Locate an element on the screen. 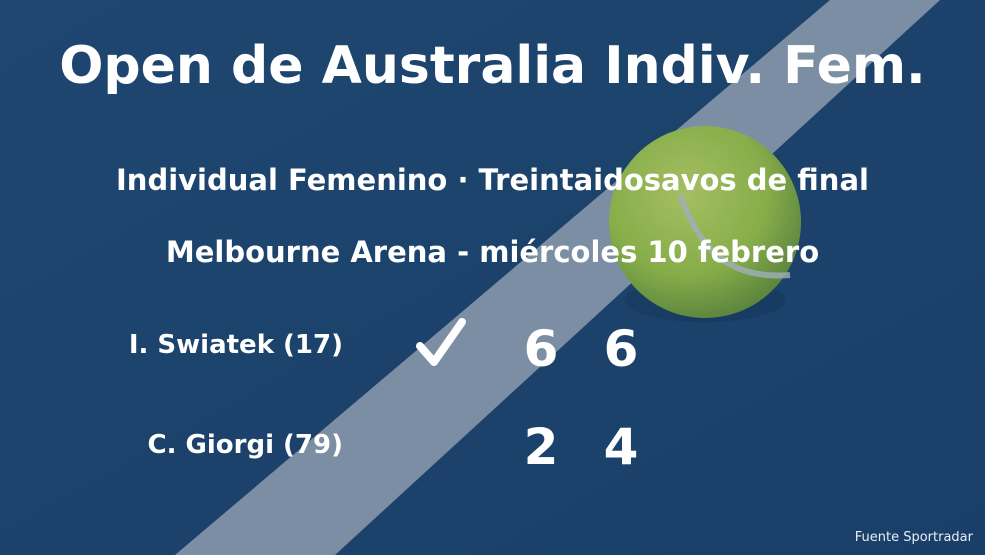 The image size is (985, 555). winner-check-icon is located at coordinates (441, 342).